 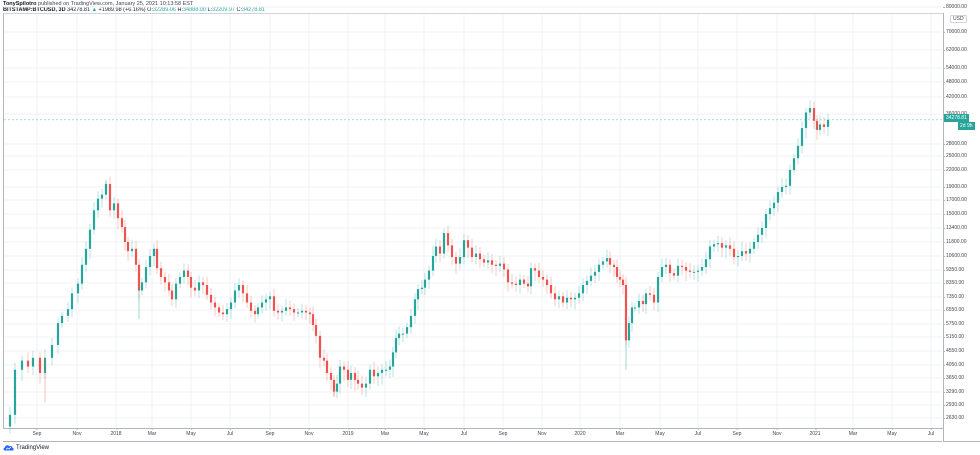 I want to click on price-tick-label: 3290.00, so click(x=953, y=392).